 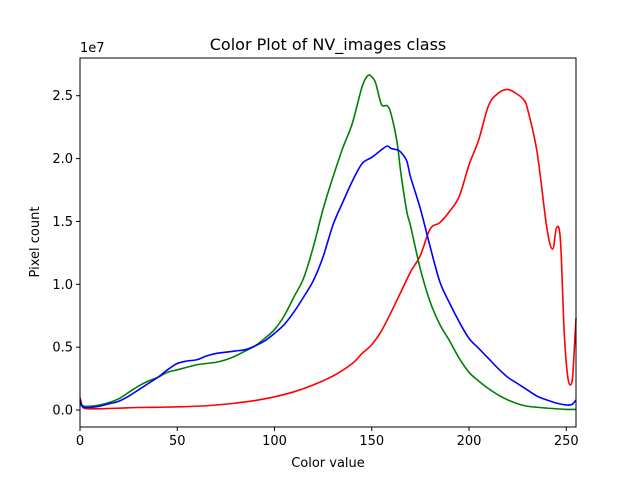 I want to click on y-tick-label: 2.0, so click(x=62, y=159).